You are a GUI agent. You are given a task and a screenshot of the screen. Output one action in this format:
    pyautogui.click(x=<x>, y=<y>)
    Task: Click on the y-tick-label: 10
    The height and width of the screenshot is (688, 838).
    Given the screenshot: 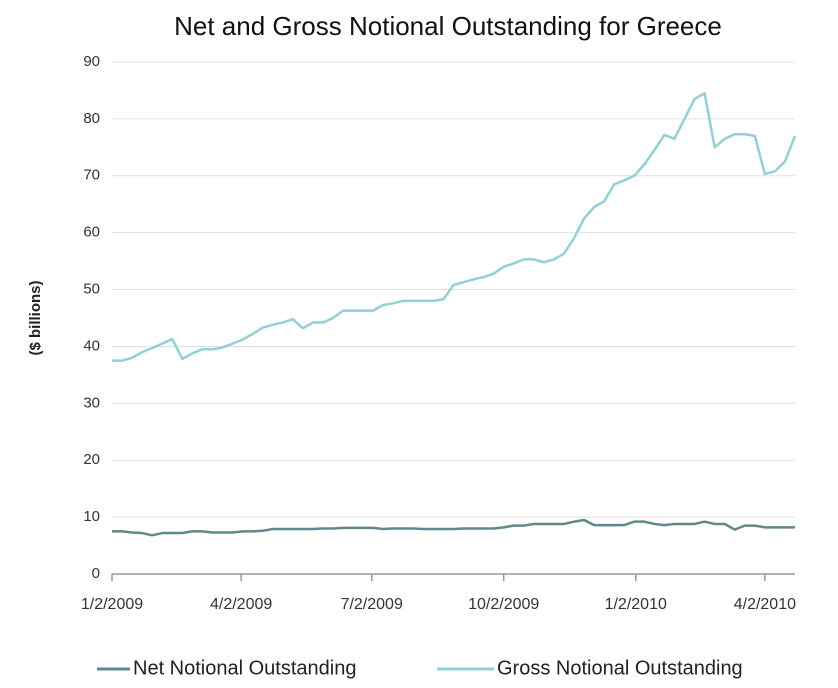 What is the action you would take?
    pyautogui.click(x=91, y=516)
    